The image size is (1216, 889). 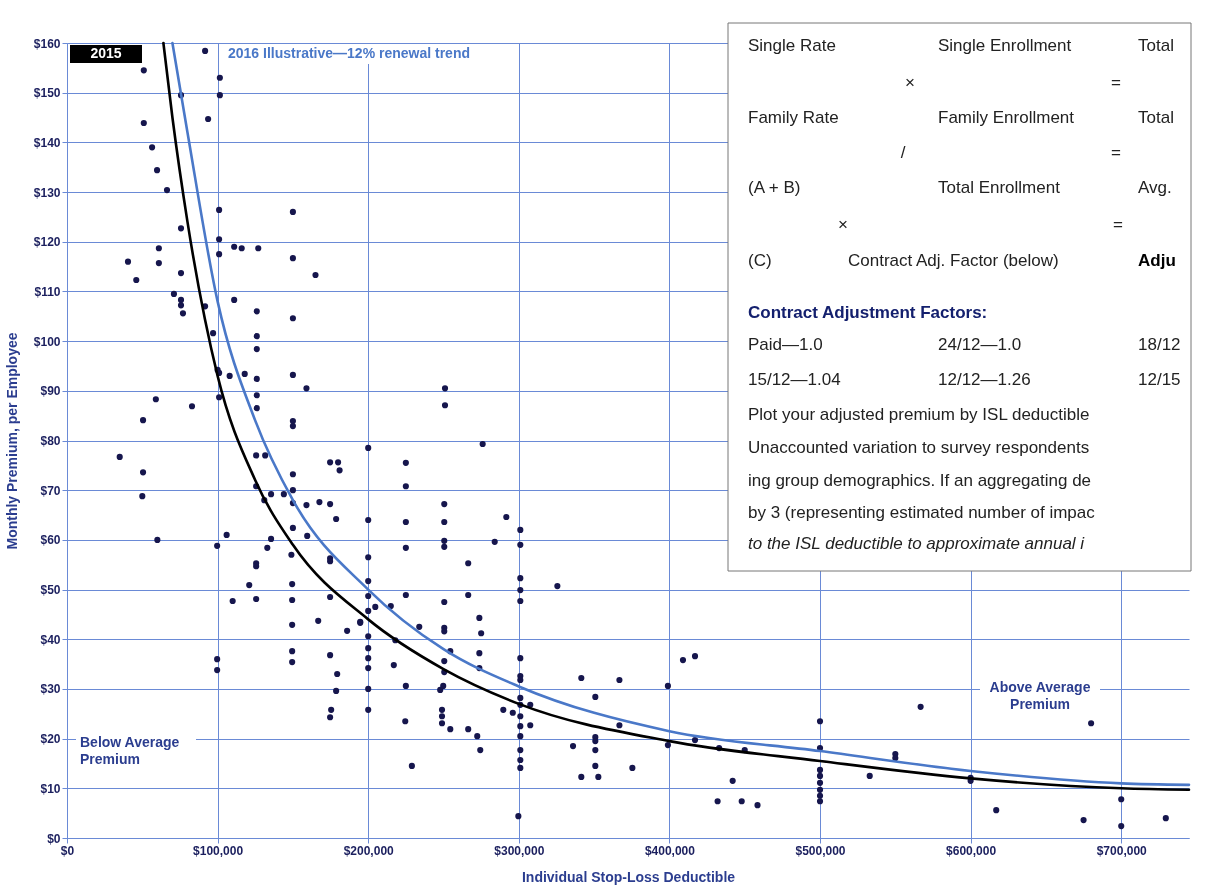 What do you see at coordinates (1159, 344) in the screenshot?
I see `annotation: 18/12` at bounding box center [1159, 344].